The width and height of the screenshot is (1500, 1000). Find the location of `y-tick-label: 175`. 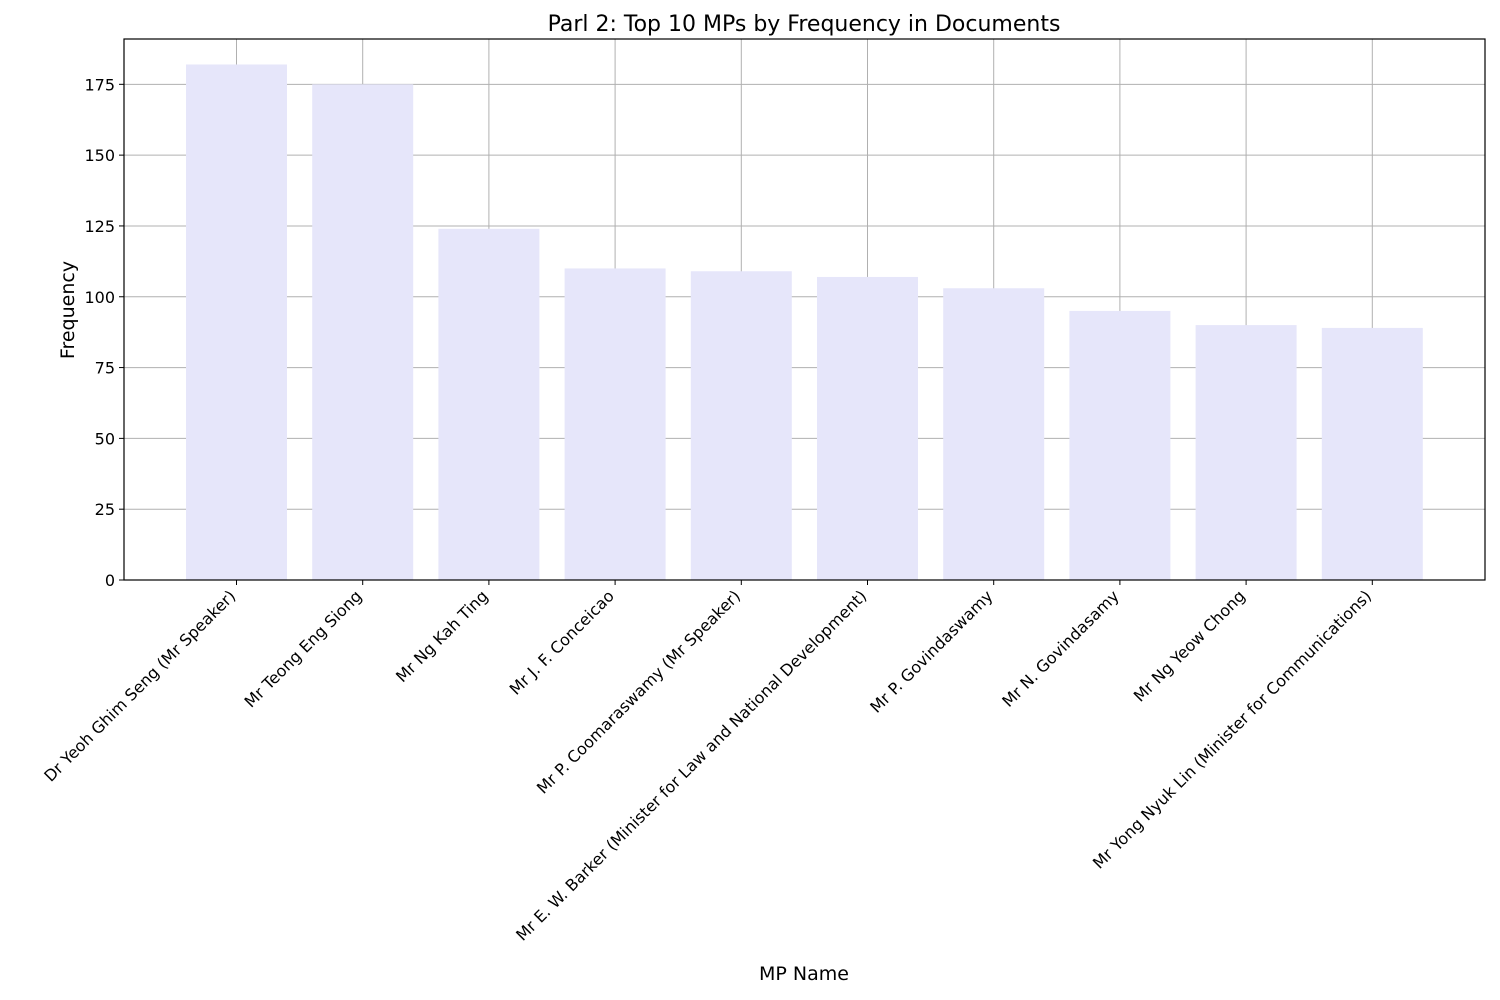

y-tick-label: 175 is located at coordinates (99, 84).